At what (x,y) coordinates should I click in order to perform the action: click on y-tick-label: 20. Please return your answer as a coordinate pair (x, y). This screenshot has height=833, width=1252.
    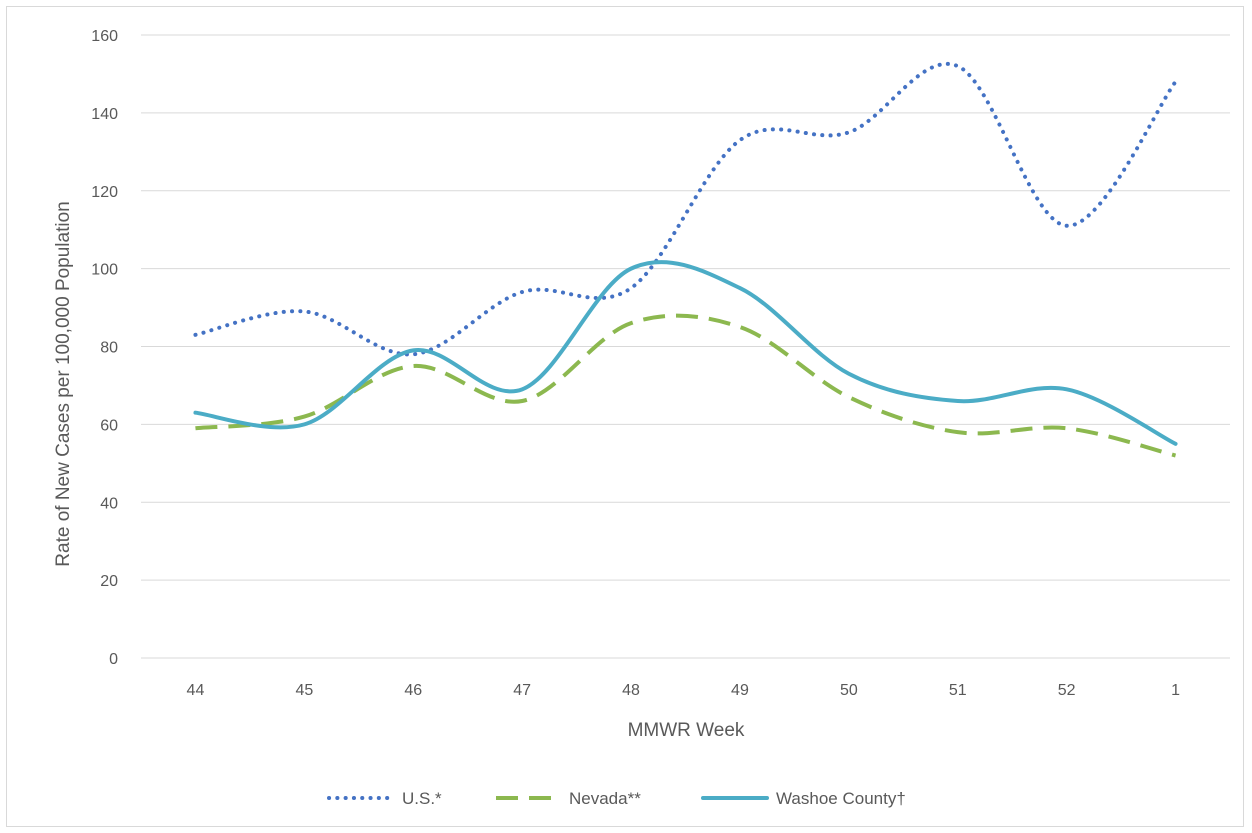
    Looking at the image, I should click on (109, 581).